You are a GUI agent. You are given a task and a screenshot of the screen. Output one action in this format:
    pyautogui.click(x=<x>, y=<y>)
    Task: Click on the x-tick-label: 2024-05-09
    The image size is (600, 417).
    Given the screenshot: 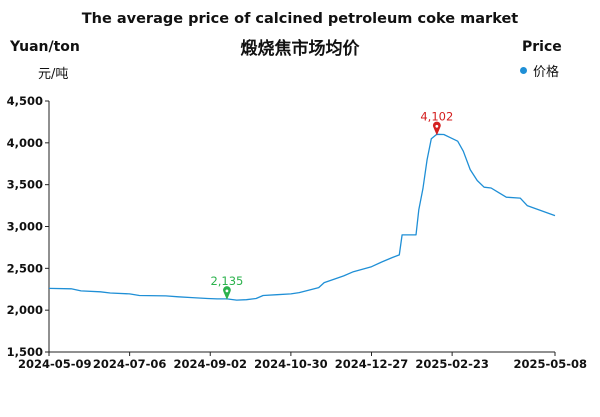 What is the action you would take?
    pyautogui.click(x=55, y=364)
    